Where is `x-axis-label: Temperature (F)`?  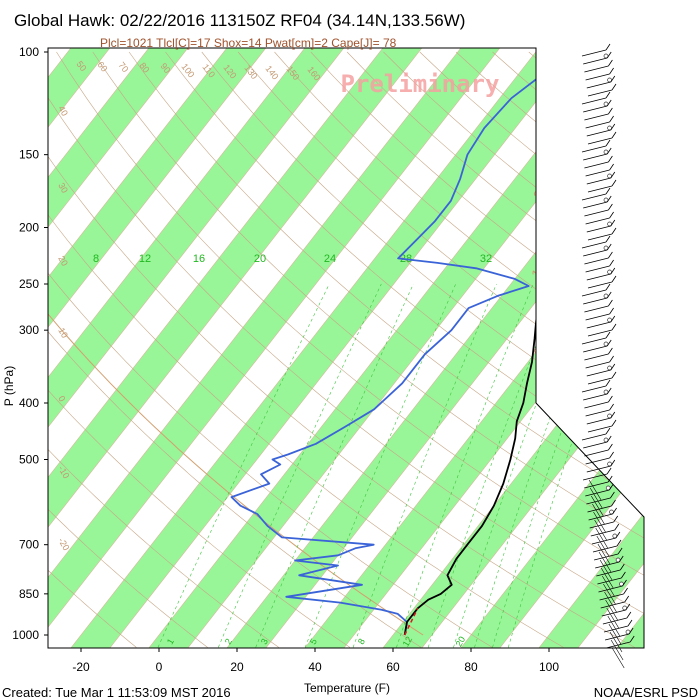 x-axis-label: Temperature (F) is located at coordinates (347, 688).